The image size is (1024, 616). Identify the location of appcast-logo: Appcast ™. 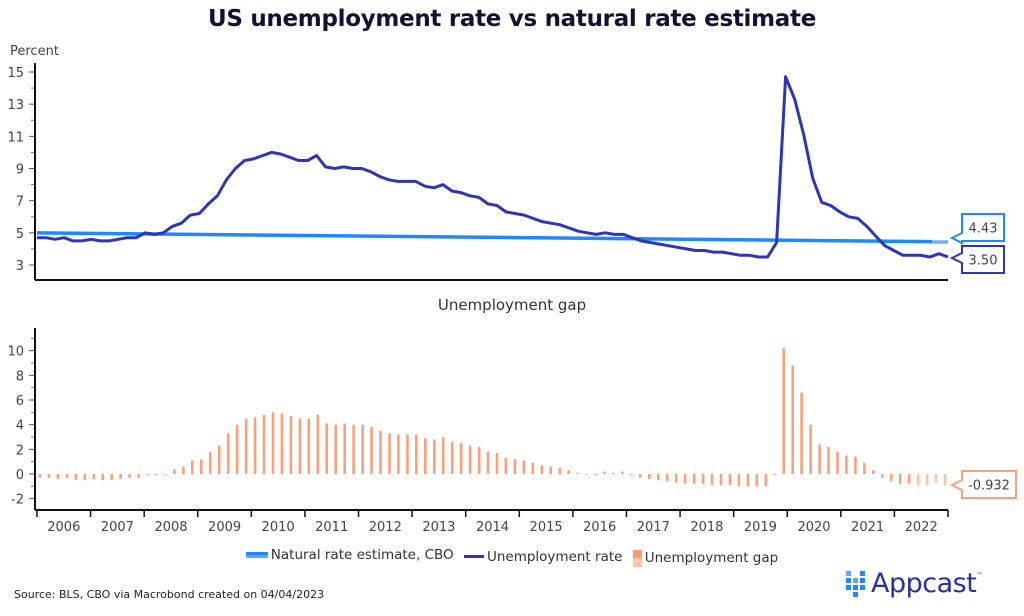
(914, 583).